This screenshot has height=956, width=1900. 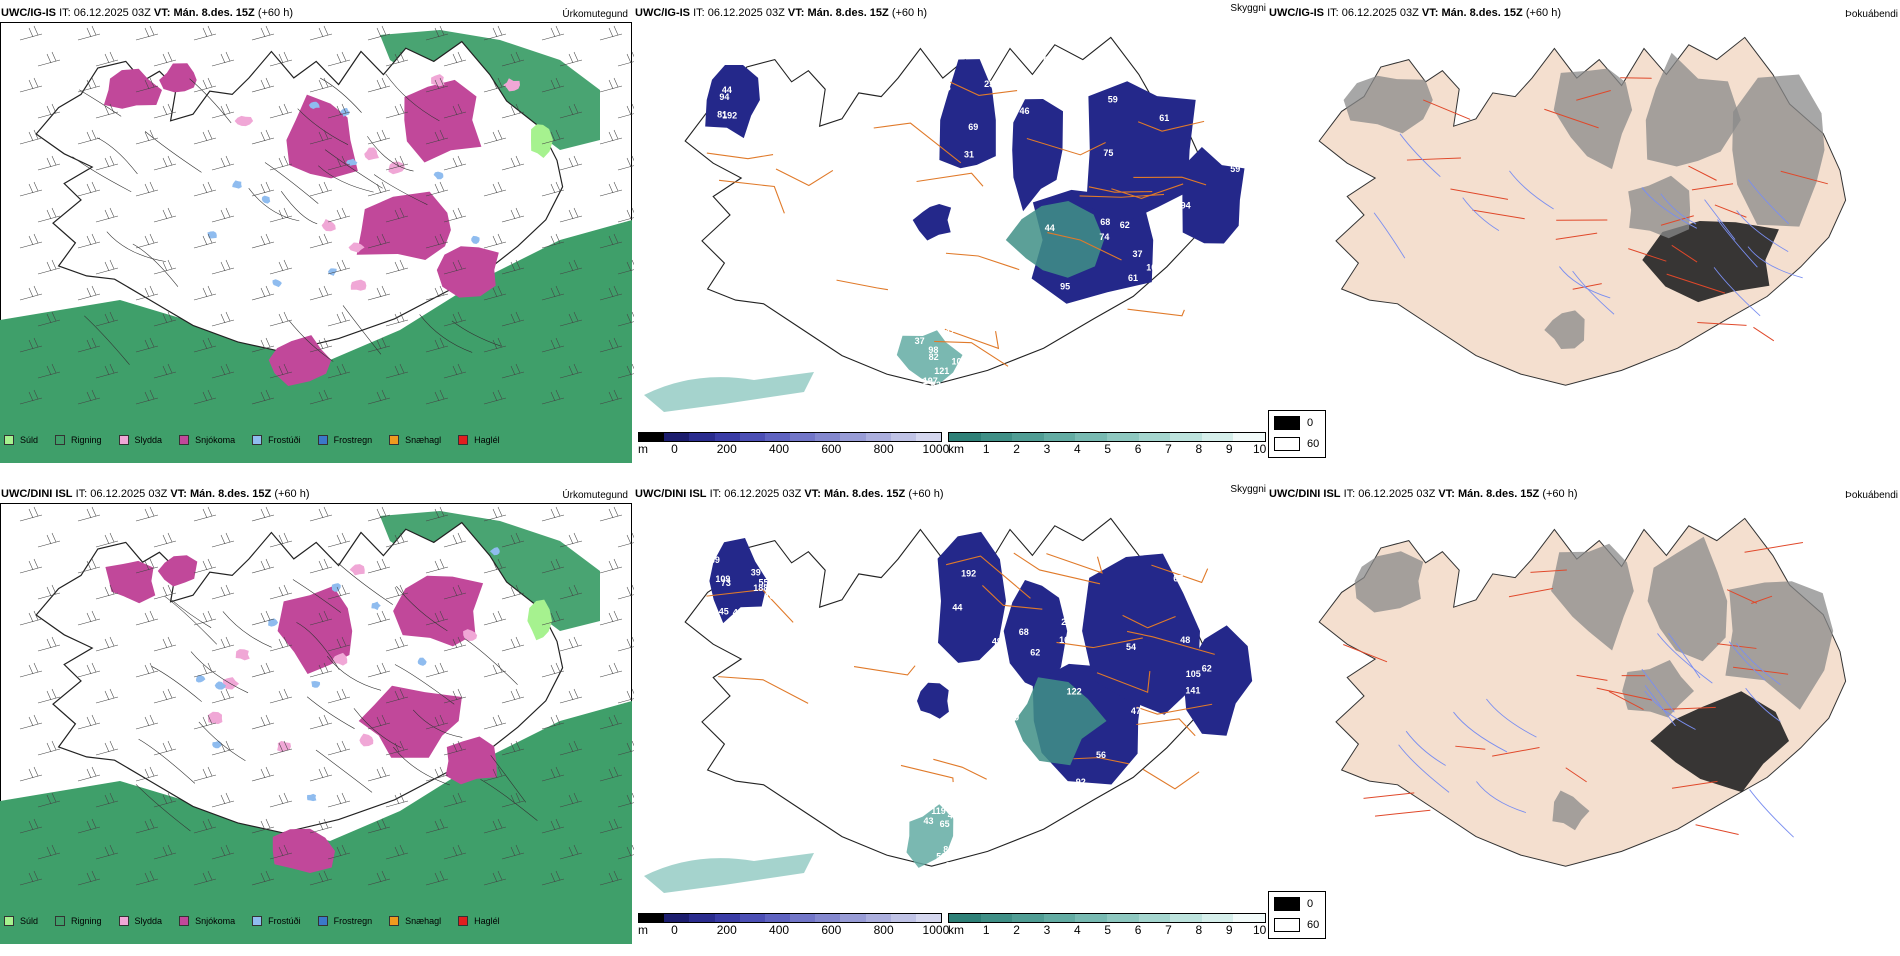 What do you see at coordinates (760, 588) in the screenshot?
I see `cloud-base-label: 188` at bounding box center [760, 588].